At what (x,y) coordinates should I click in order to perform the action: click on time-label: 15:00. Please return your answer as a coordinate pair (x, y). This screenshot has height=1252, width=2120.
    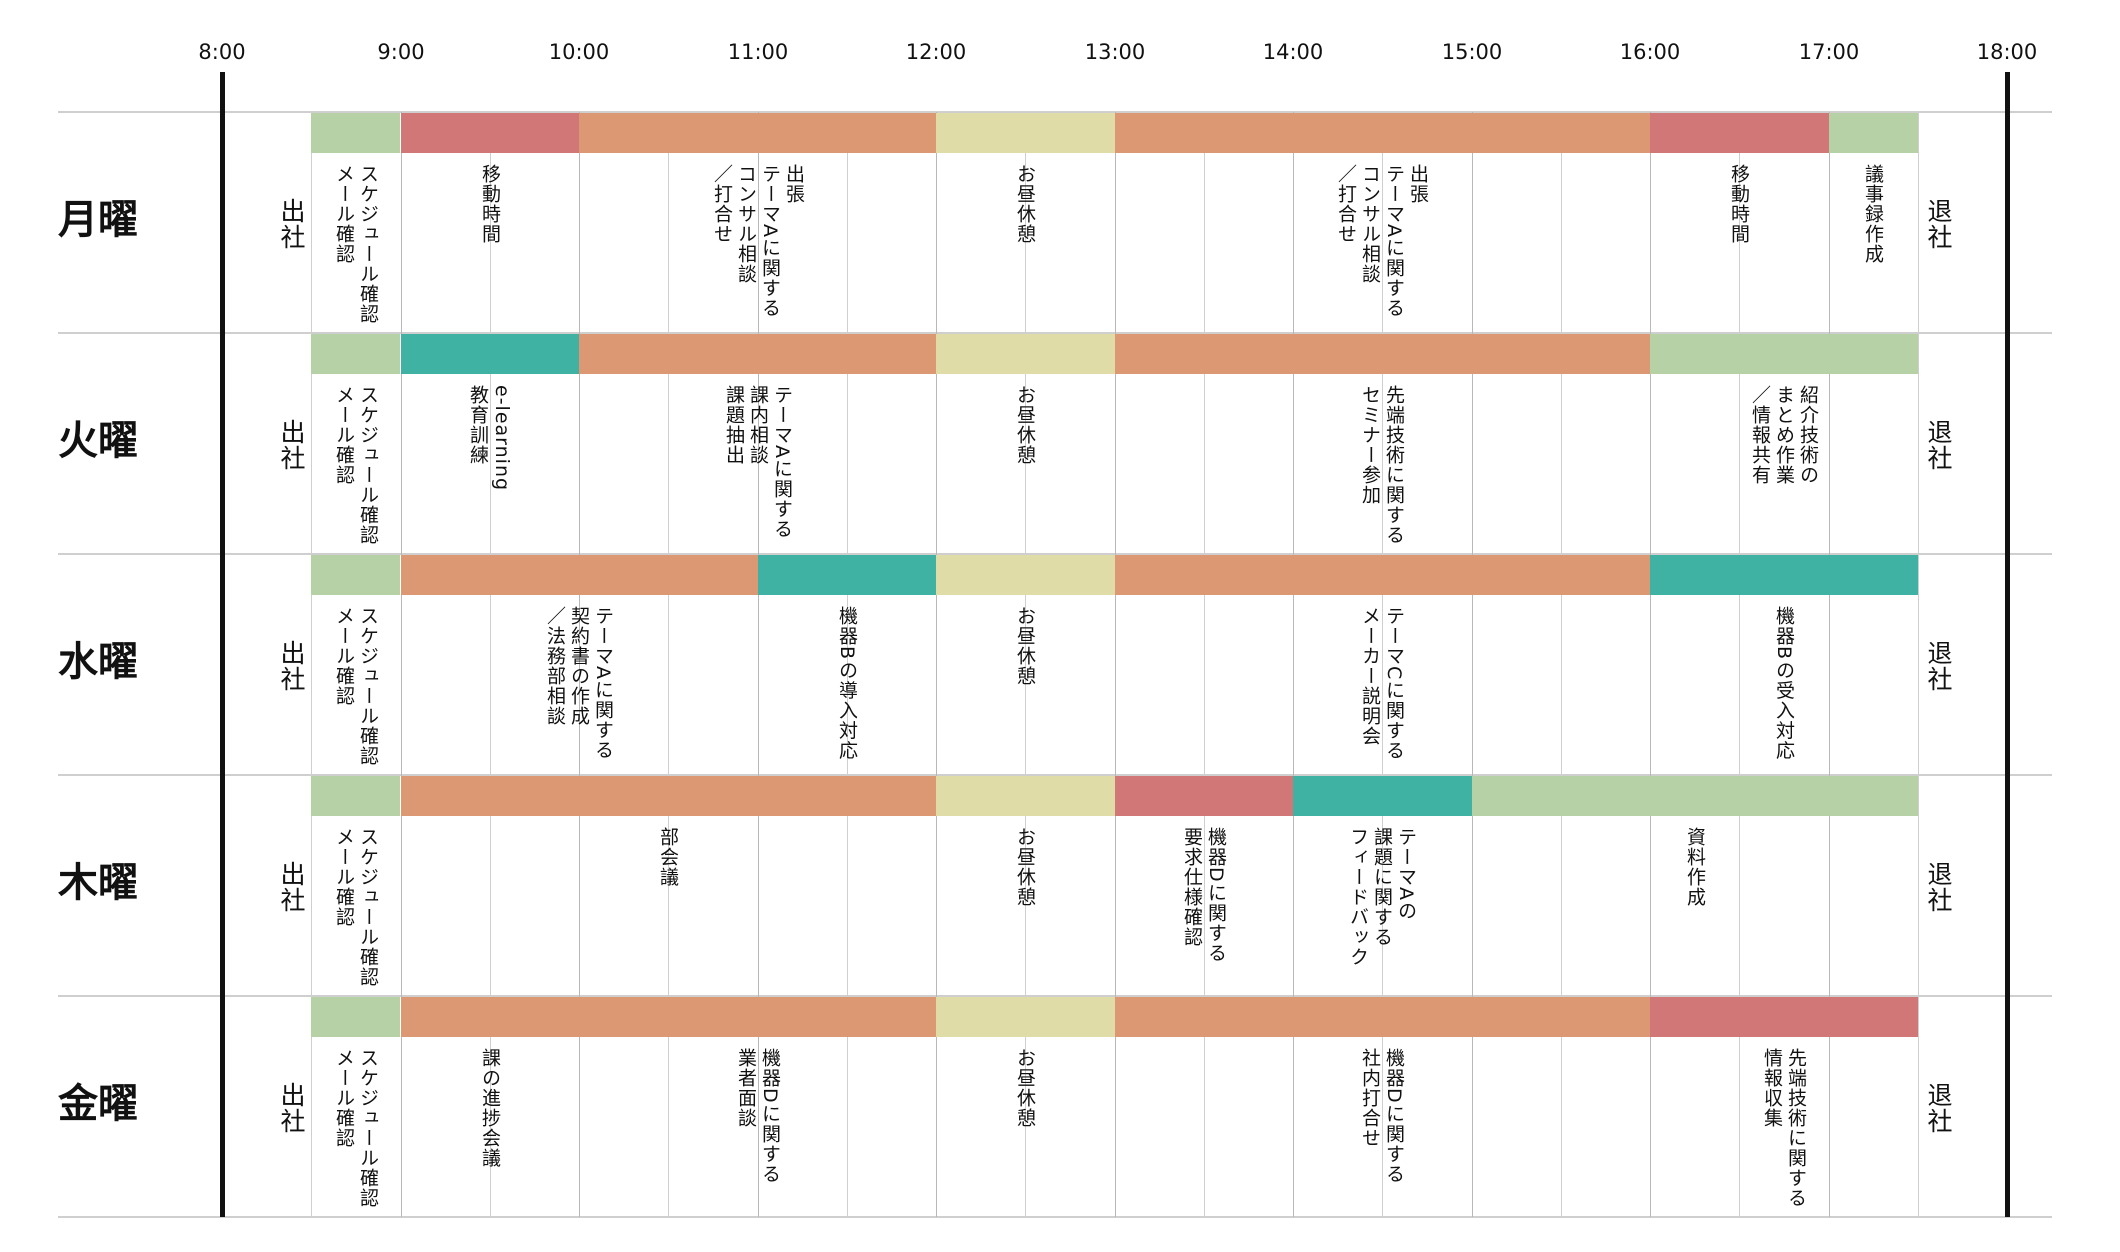
    Looking at the image, I should click on (1472, 52).